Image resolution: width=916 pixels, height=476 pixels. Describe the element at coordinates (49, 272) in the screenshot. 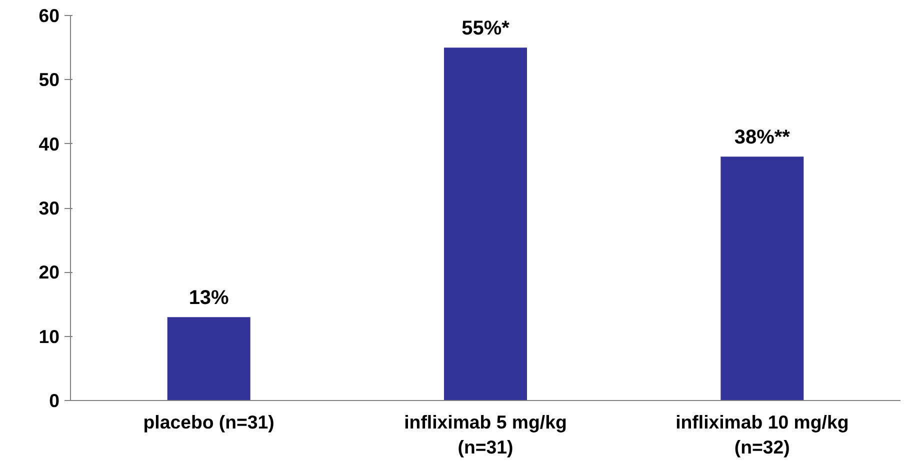

I see `y-tick-label: 20` at that location.